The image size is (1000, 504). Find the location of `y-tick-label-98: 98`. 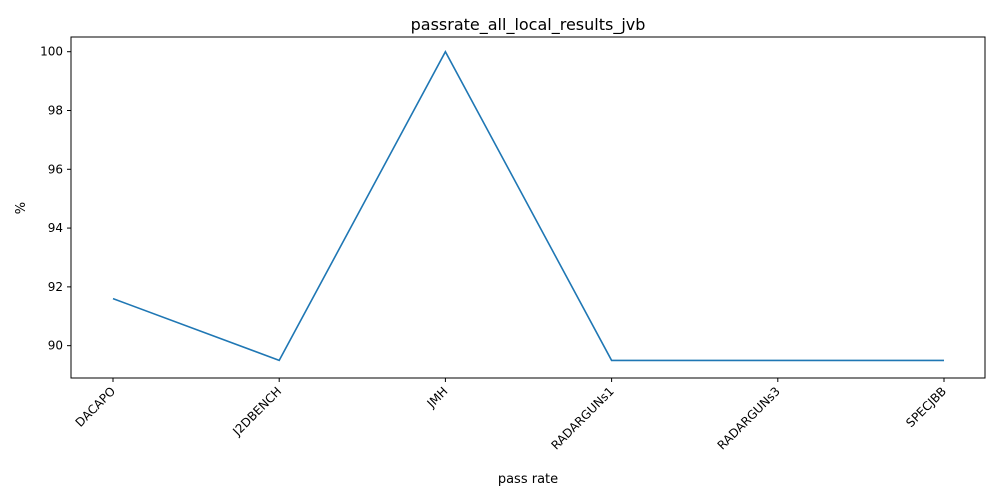

y-tick-label-98: 98 is located at coordinates (55, 110).